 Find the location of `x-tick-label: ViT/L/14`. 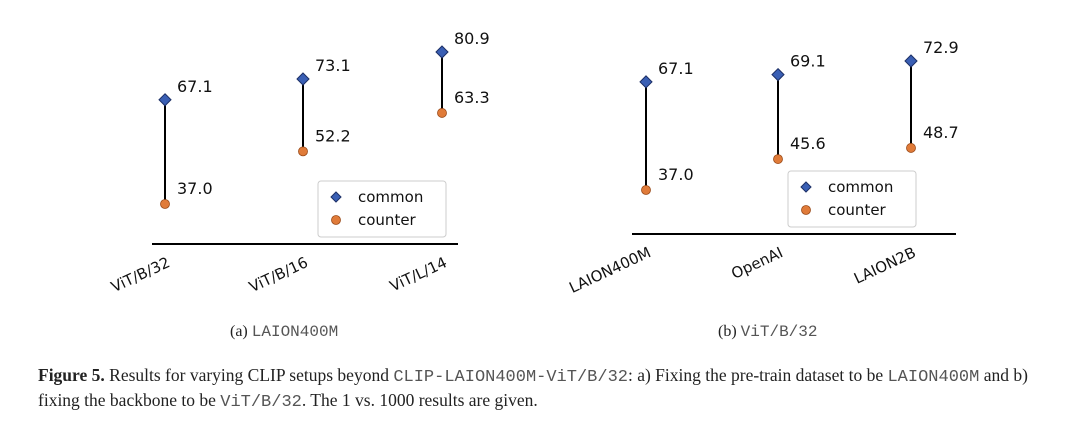

x-tick-label: ViT/L/14 is located at coordinates (418, 274).